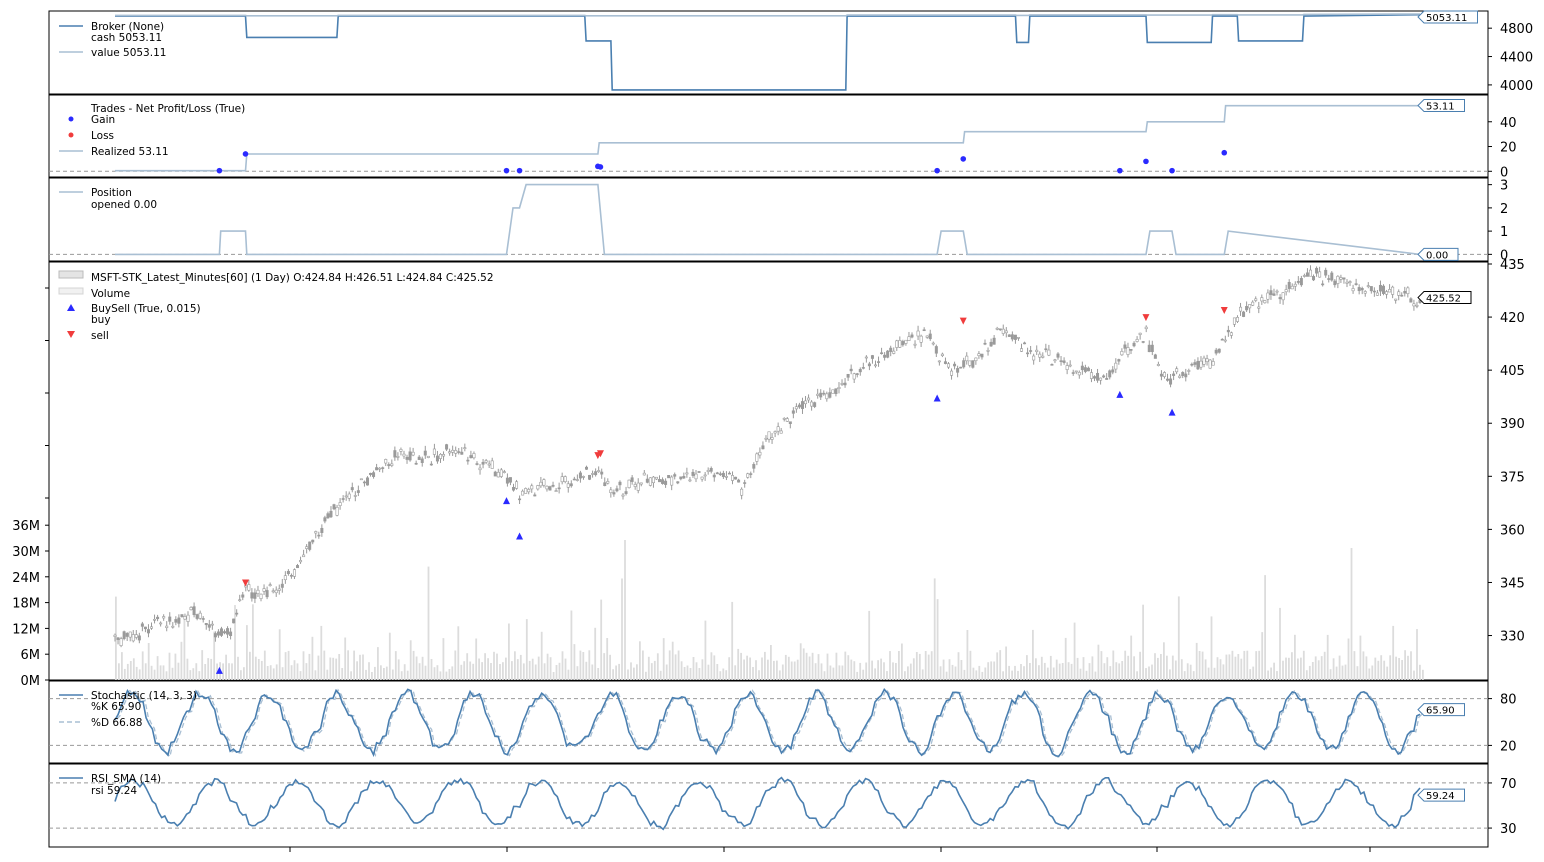  I want to click on trades-legend-label: Loss, so click(102, 136).